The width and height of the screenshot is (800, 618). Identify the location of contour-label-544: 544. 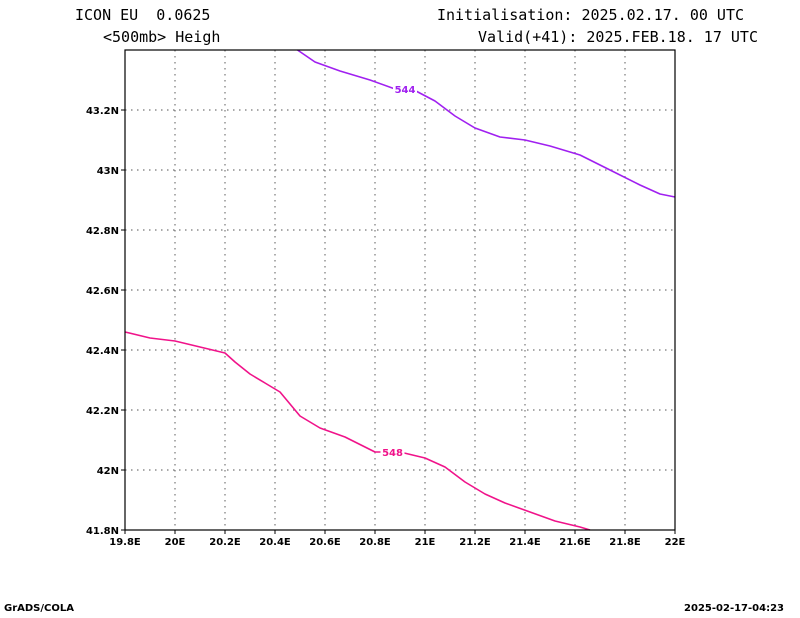
(405, 90).